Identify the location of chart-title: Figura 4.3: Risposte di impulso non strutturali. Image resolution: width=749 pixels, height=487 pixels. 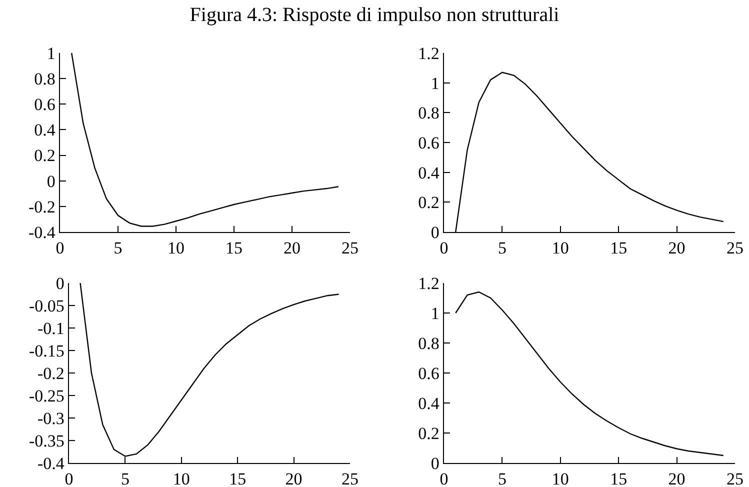
(374, 15).